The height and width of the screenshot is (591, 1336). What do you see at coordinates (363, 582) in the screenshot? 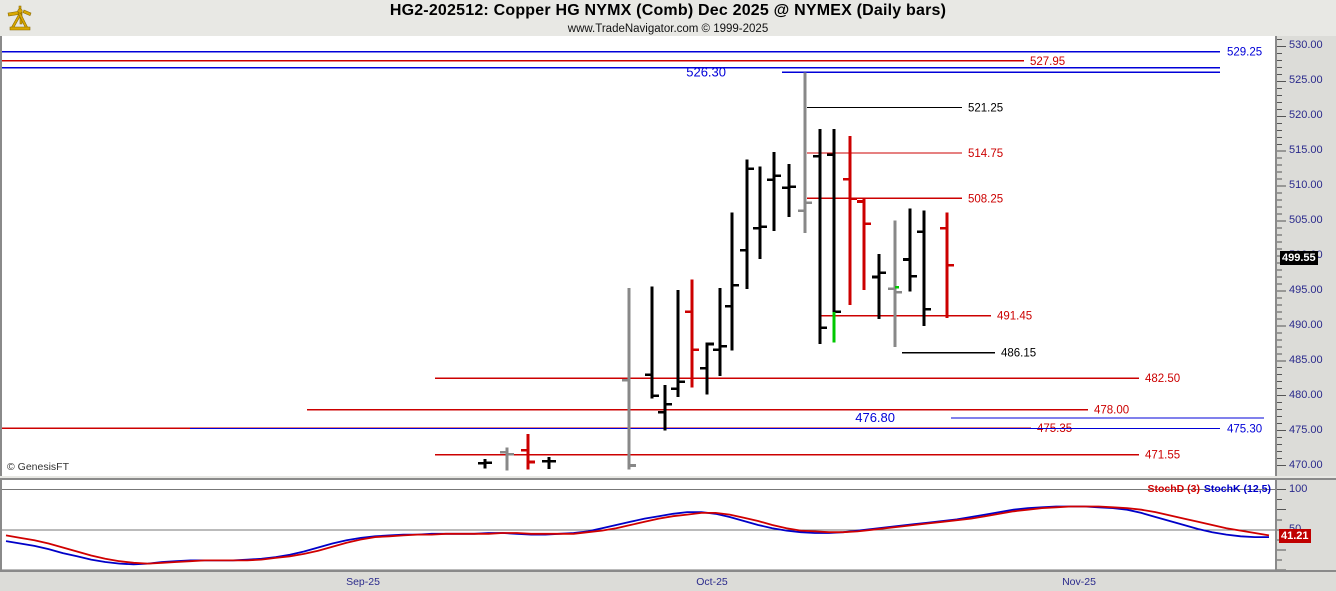
I see `date-axis-label: Sep-25` at bounding box center [363, 582].